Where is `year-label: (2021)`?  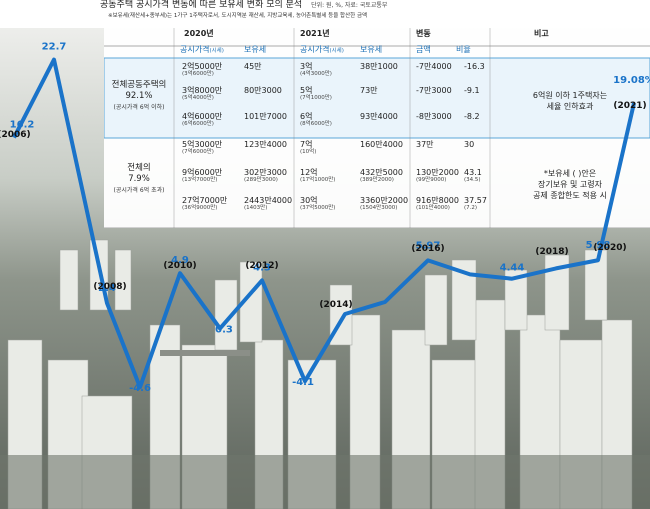 year-label: (2021) is located at coordinates (629, 106).